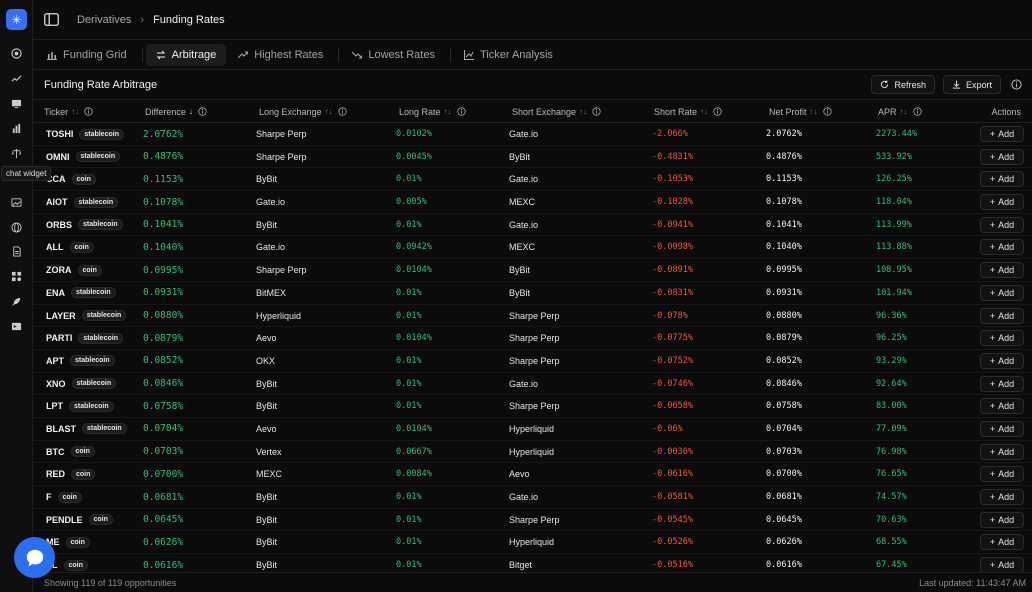  What do you see at coordinates (16, 19) in the screenshot?
I see `logo-icon: ✳` at bounding box center [16, 19].